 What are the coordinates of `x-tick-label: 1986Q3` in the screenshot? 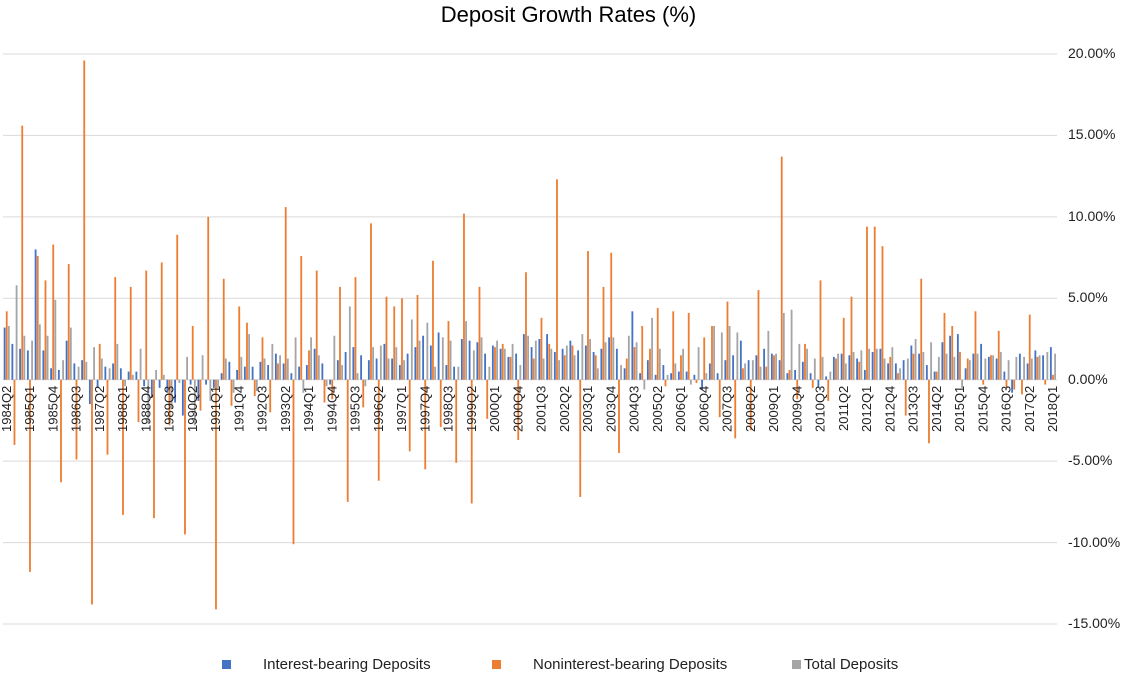 It's located at (76, 409).